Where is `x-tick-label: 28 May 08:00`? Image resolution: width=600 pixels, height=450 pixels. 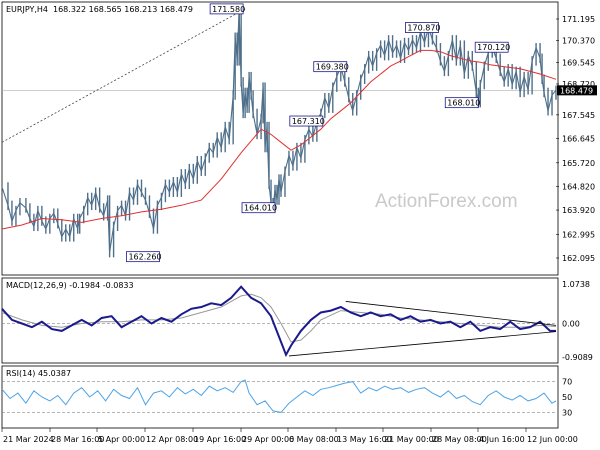
x-tick-label: 28 May 08:00 is located at coordinates (459, 439).